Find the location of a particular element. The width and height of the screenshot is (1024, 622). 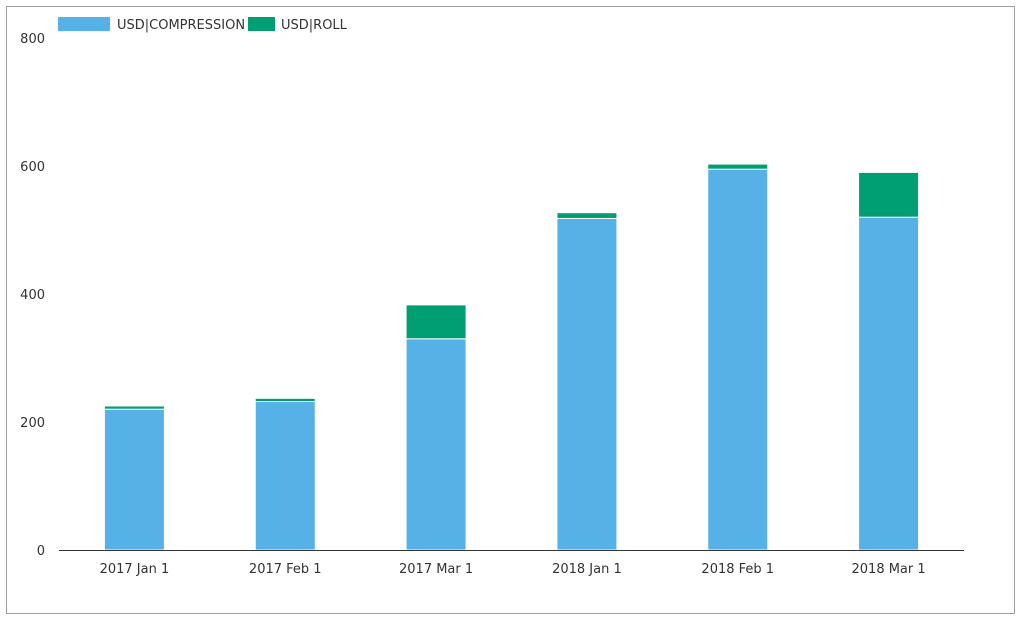

x-tick-label: 2017 Jan 1 is located at coordinates (135, 569).